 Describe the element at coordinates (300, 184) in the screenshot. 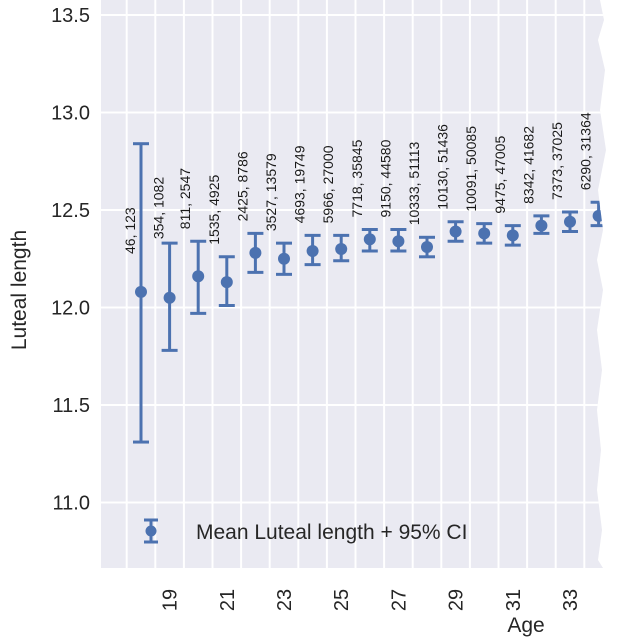

I see `sample-count-annotation: 4693, 19749` at that location.